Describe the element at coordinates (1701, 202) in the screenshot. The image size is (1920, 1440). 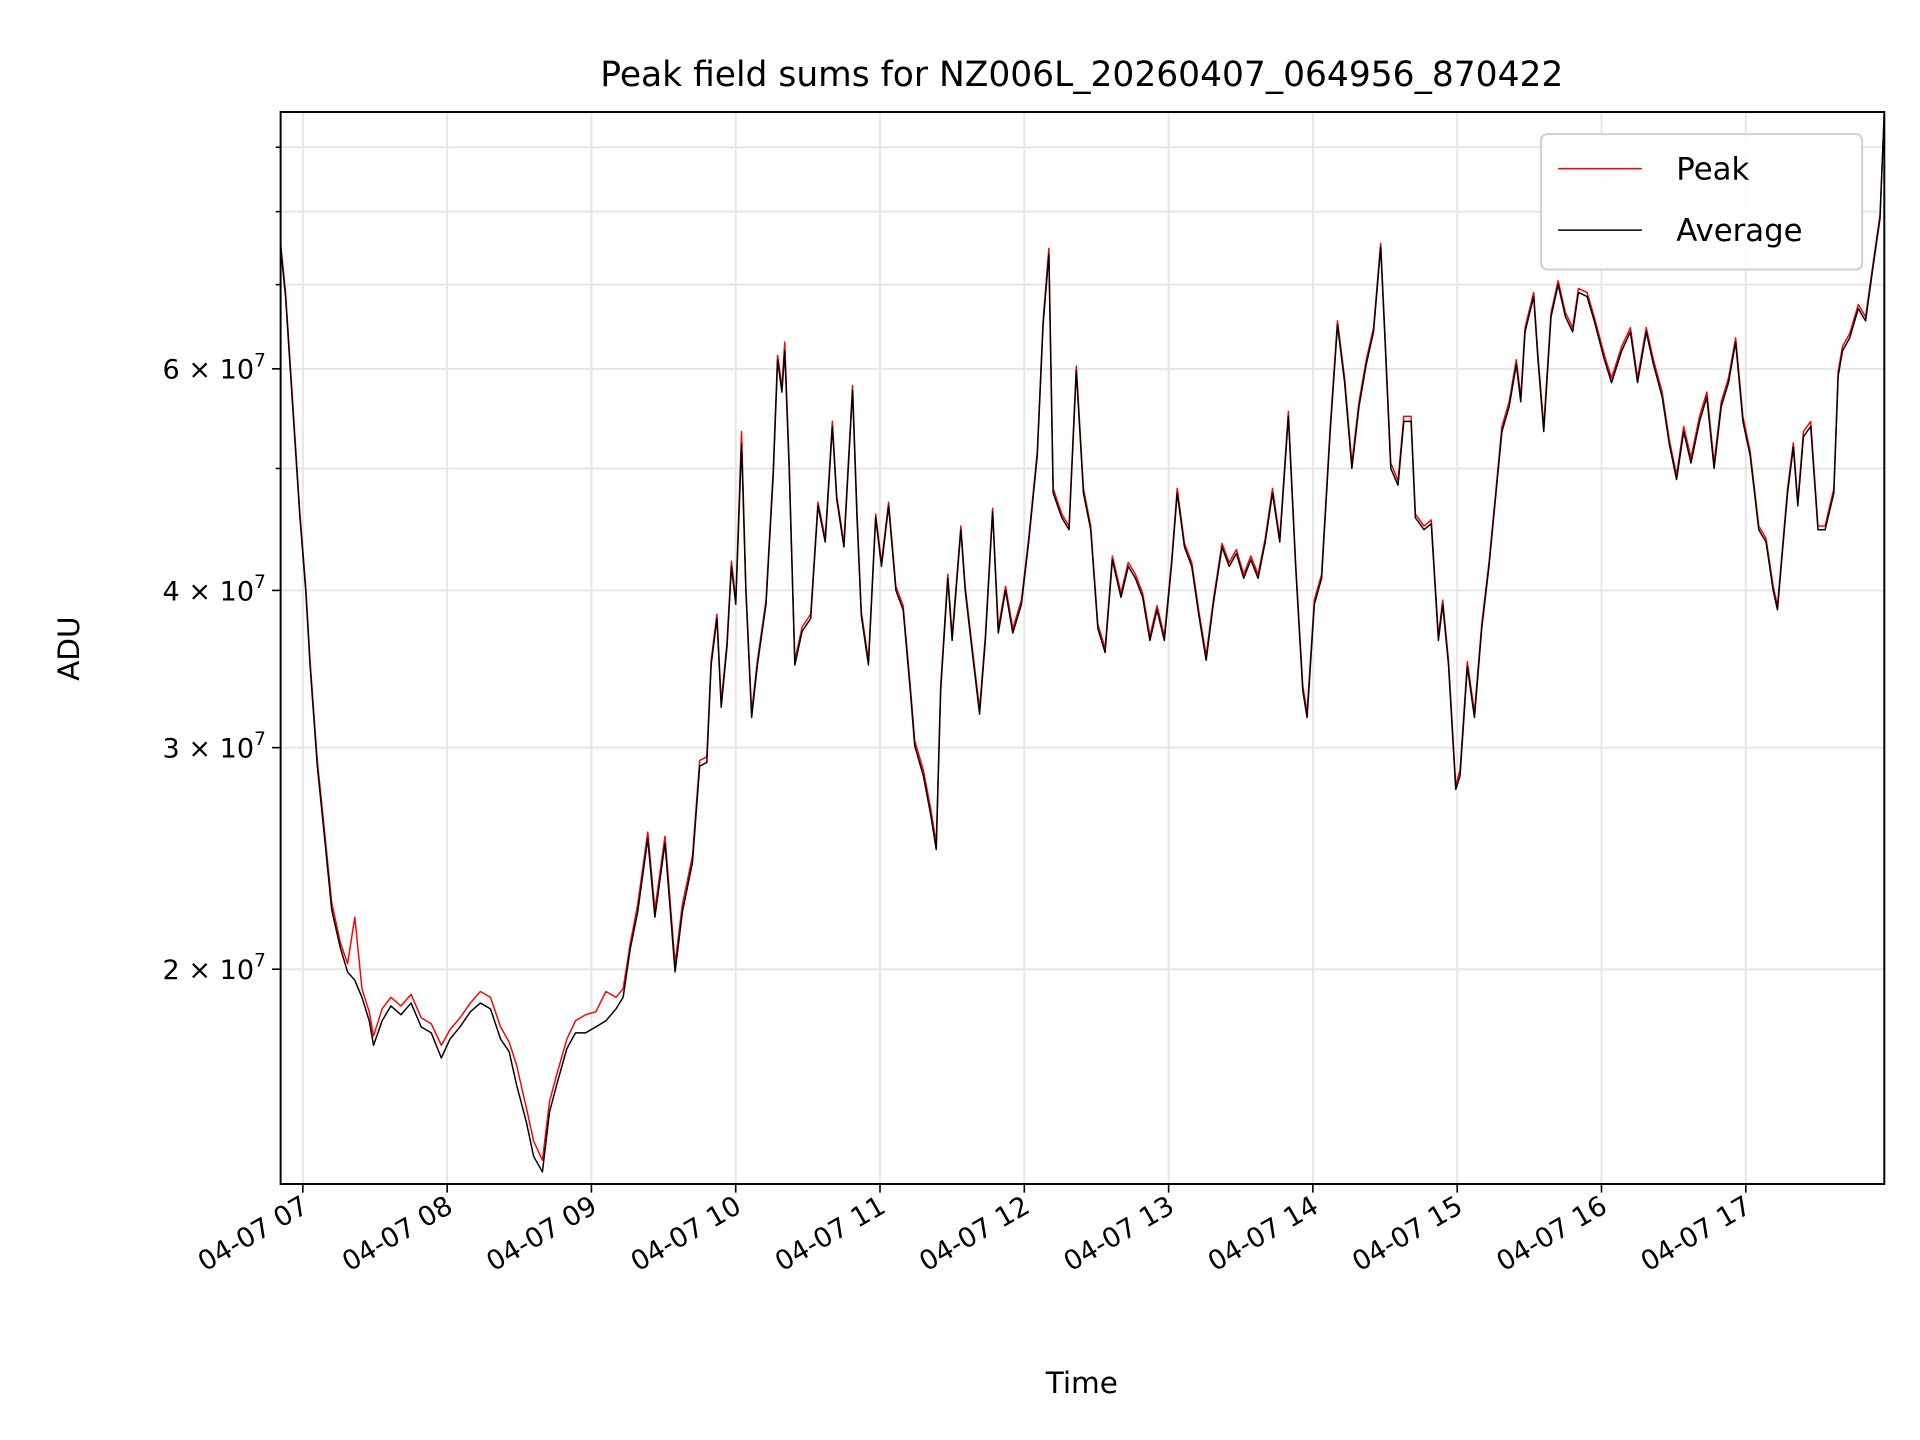
I see `legend: Peak Average` at that location.